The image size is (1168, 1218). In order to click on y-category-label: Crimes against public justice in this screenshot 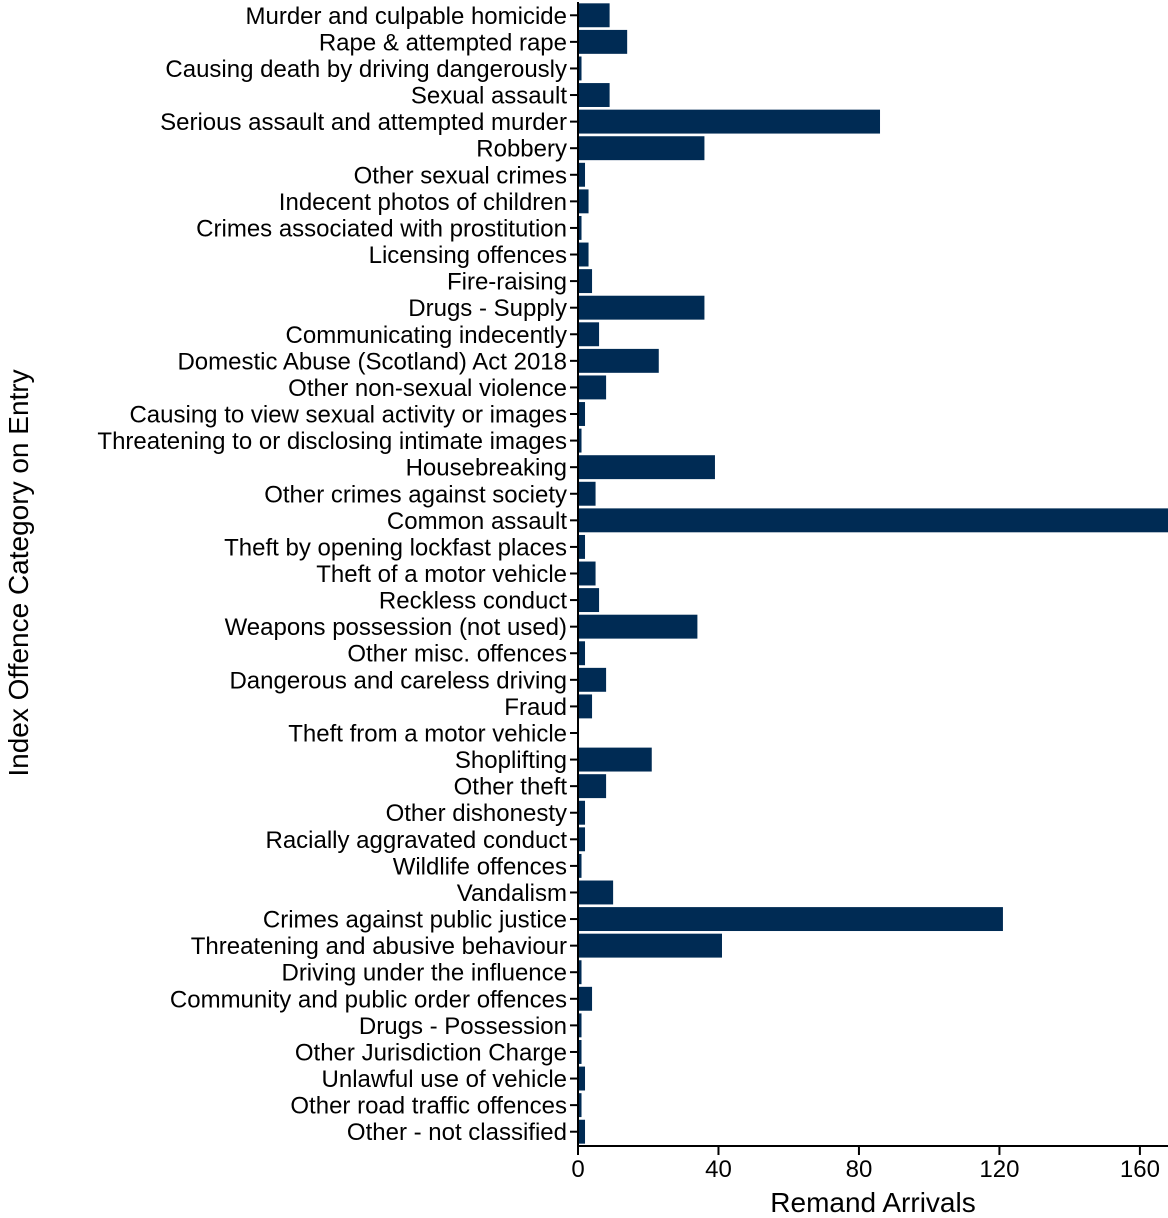, I will do `click(415, 920)`.